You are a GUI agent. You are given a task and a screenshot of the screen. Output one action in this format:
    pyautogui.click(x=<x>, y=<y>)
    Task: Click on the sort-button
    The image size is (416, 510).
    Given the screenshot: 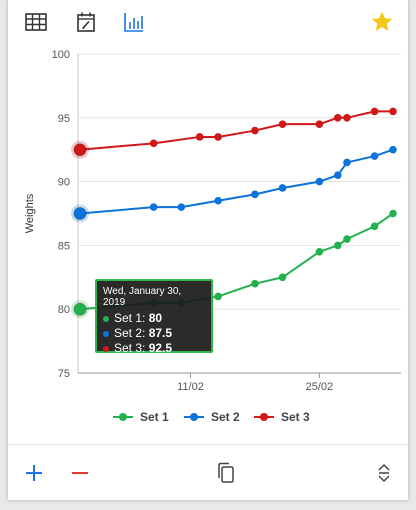 What is the action you would take?
    pyautogui.click(x=384, y=473)
    